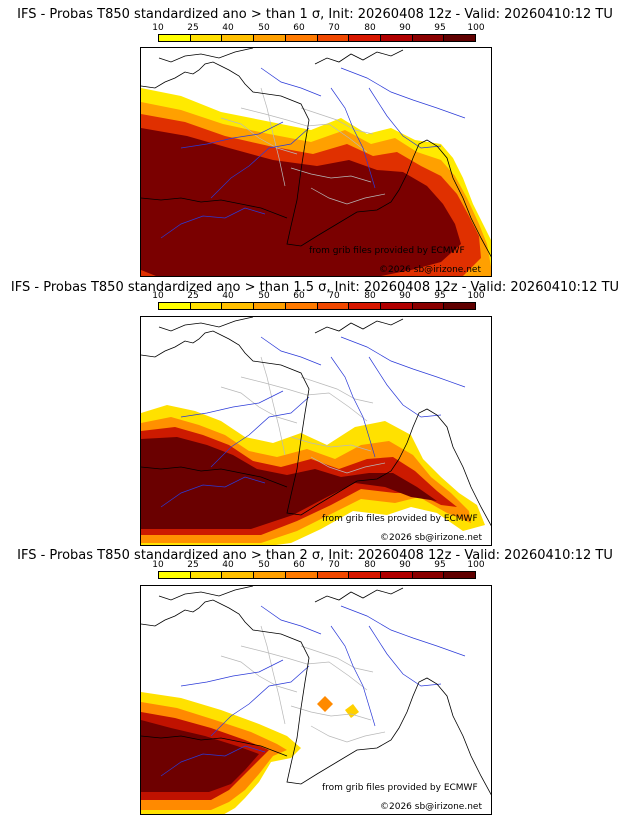 This screenshot has height=828, width=630. Describe the element at coordinates (405, 28) in the screenshot. I see `colorbar-tick-label: 90` at that location.